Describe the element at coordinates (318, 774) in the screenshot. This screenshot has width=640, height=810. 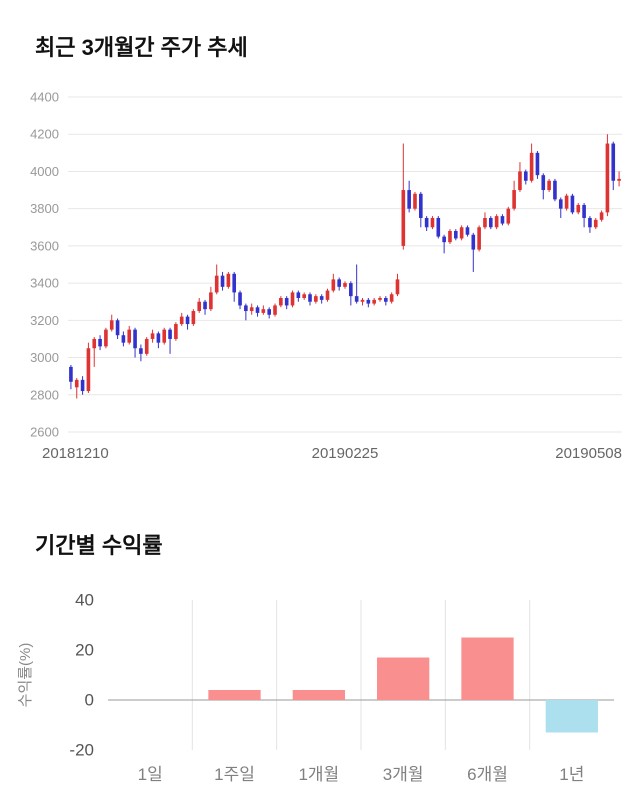
I see `category-label: 1개월` at that location.